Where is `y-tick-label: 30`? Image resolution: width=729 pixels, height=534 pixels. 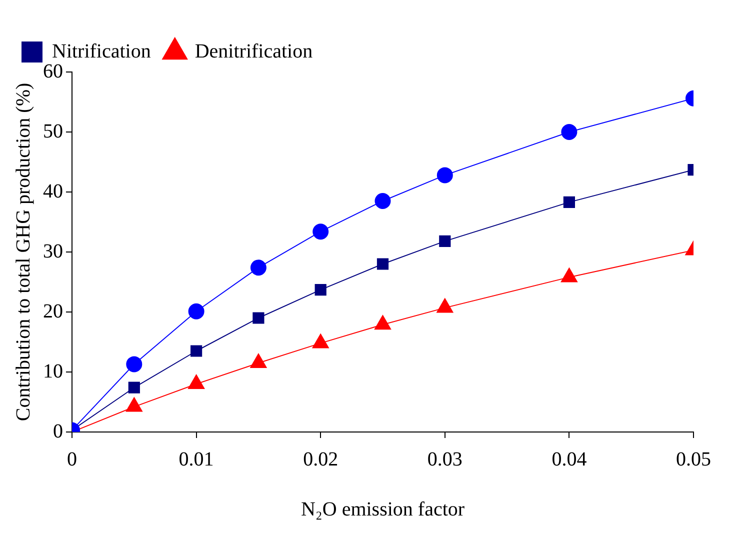
y-tick-label: 30 is located at coordinates (53, 251).